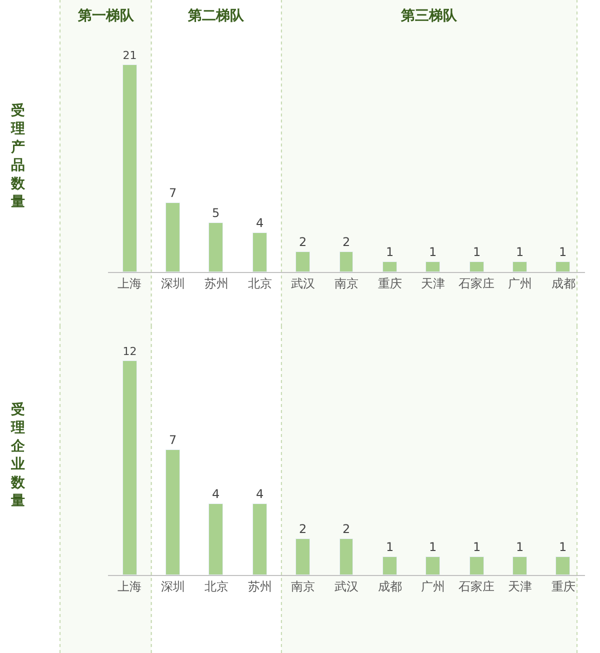  What do you see at coordinates (18, 156) in the screenshot?
I see `y-axis-title: 受理产品数量` at bounding box center [18, 156].